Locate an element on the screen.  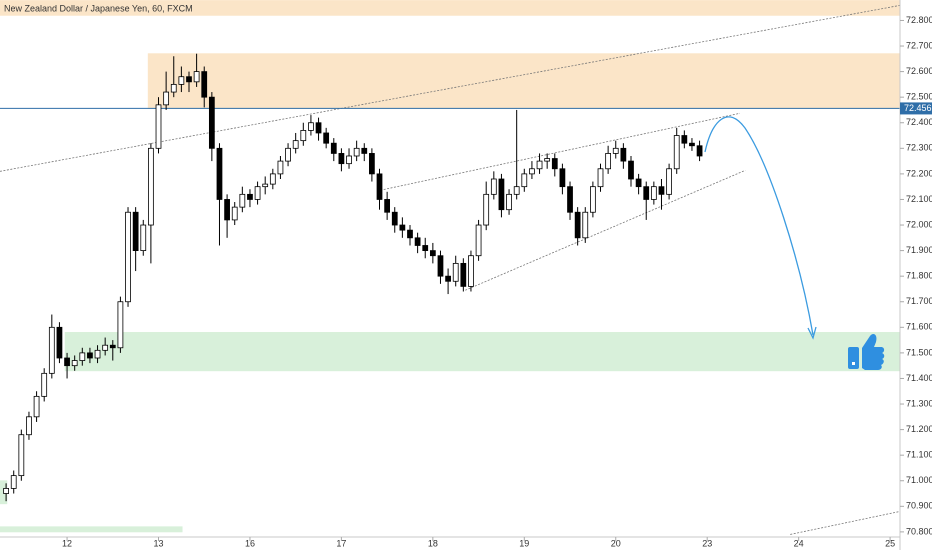
x-tick-label: 13 is located at coordinates (159, 543).